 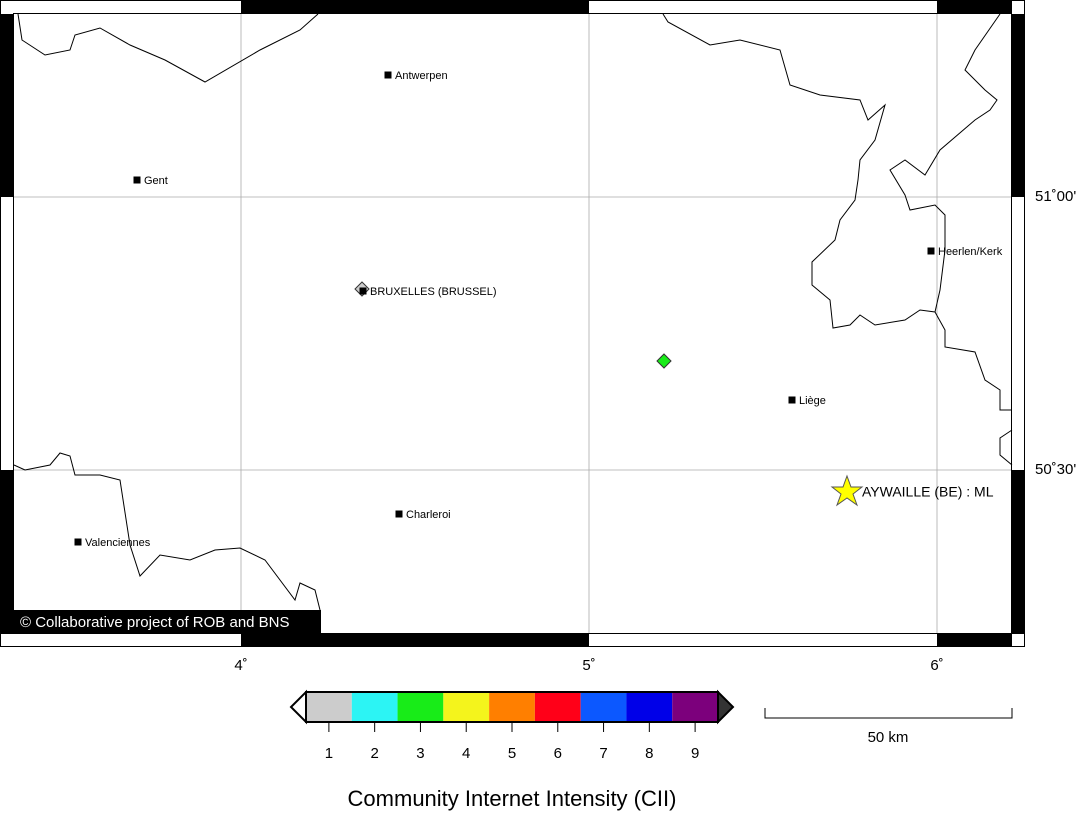 I want to click on colorbar-tick-label: 1, so click(x=329, y=753).